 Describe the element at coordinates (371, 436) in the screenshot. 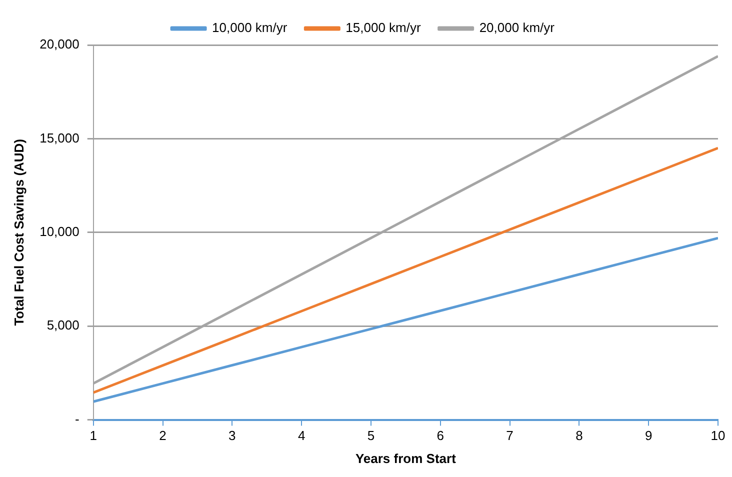

I see `x-tick-label: 5` at that location.